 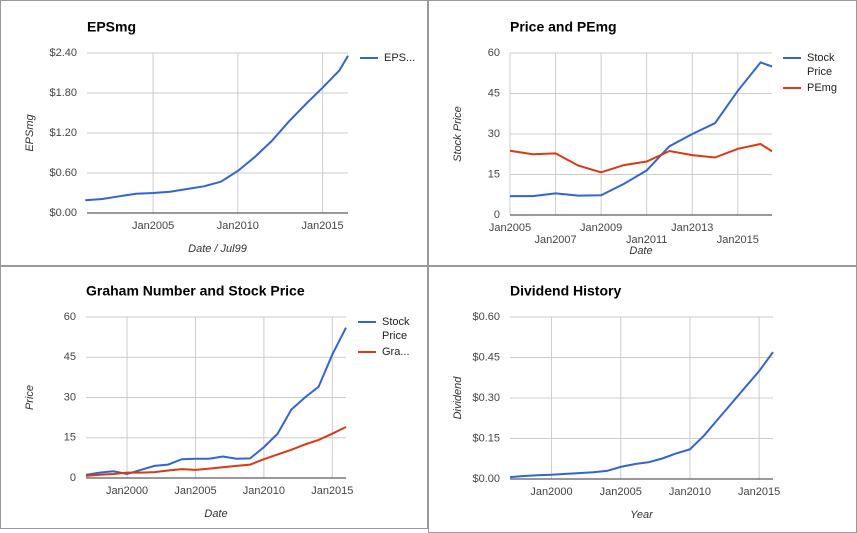 I want to click on y-axis-title: Stock Price, so click(x=458, y=134).